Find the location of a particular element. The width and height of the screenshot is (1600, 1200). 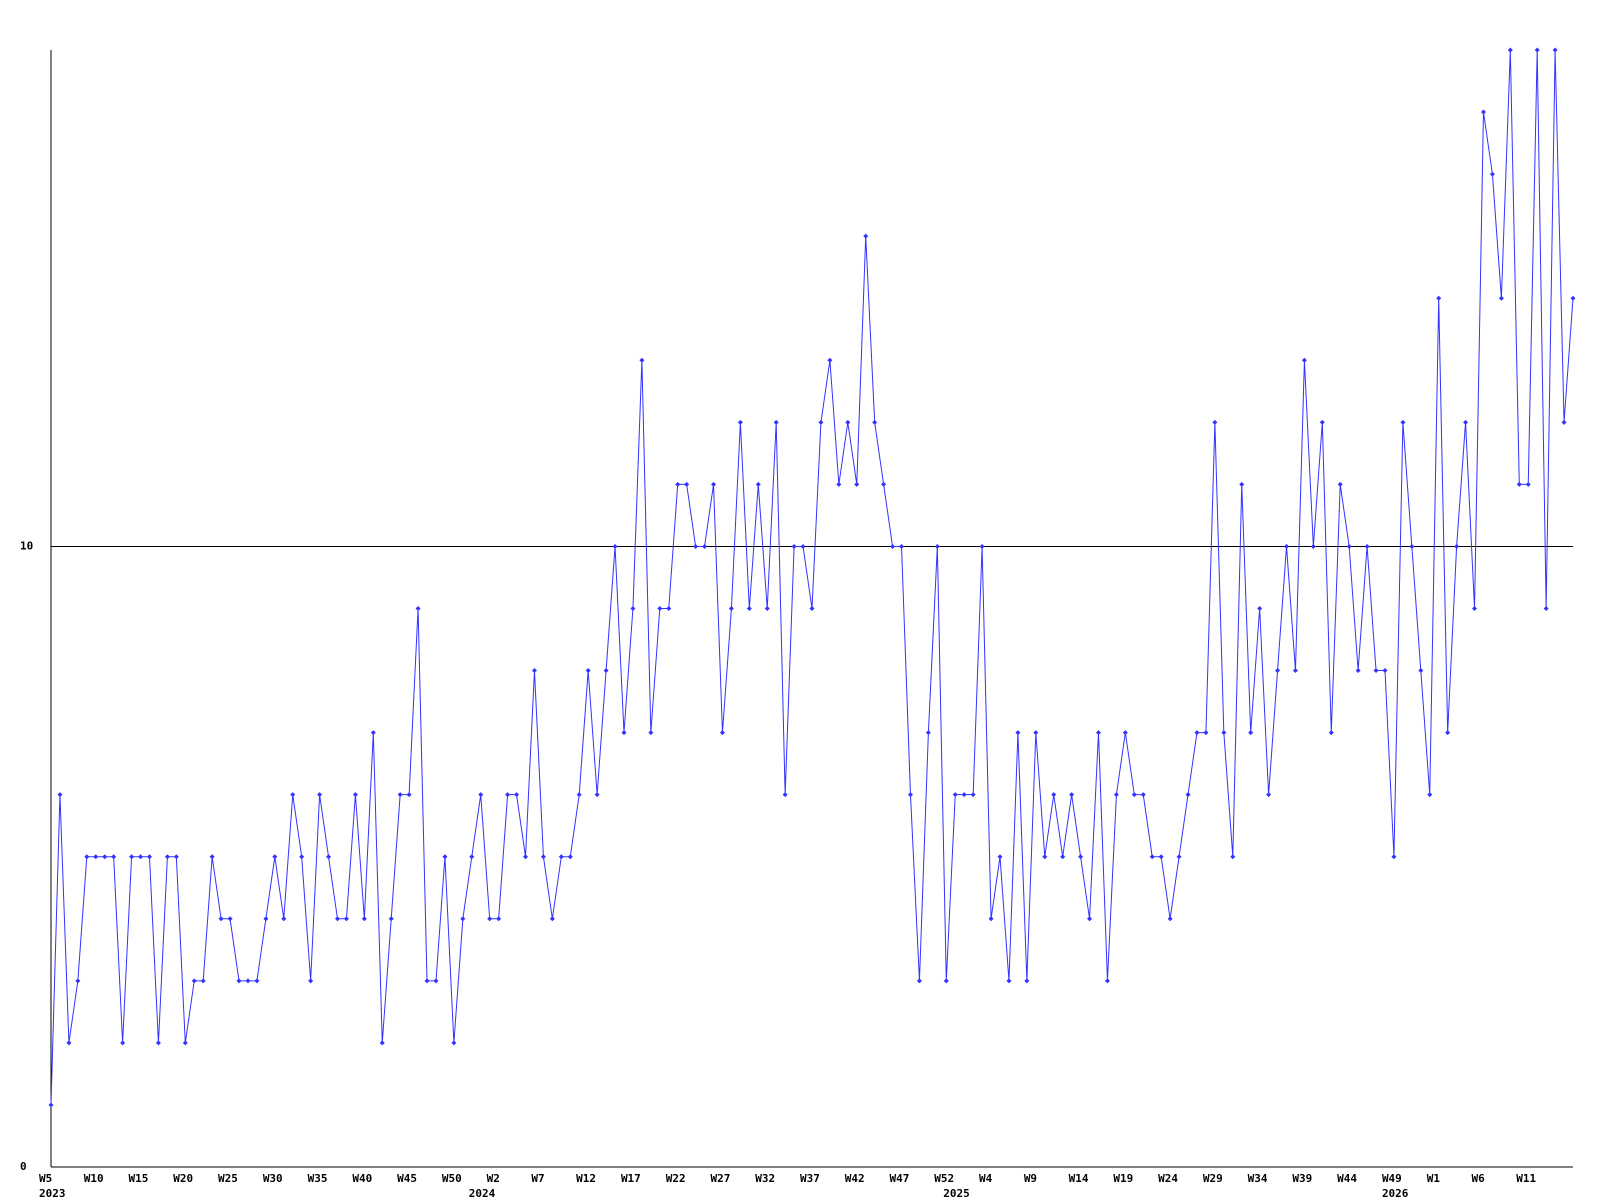

x-tick-label: W12 is located at coordinates (586, 1178).